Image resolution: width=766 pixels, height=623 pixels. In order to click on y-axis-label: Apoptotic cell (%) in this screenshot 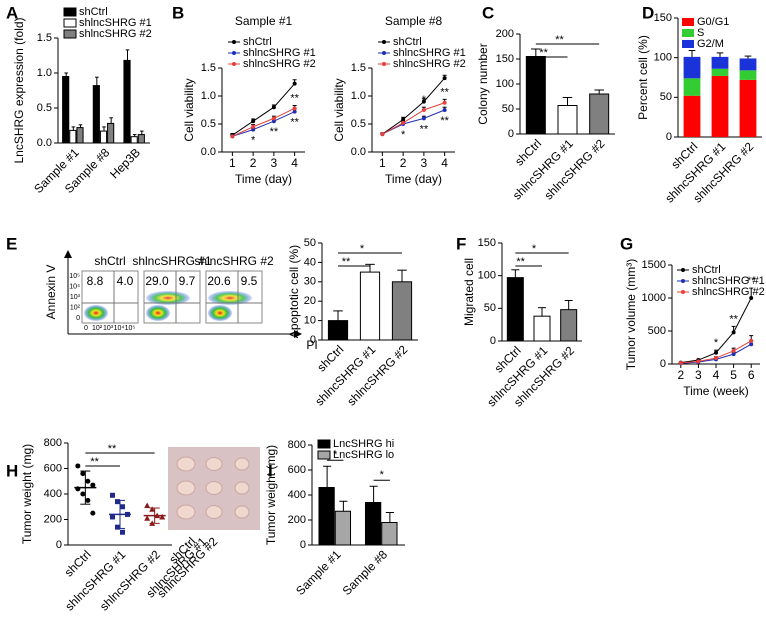, I will do `click(294, 291)`.